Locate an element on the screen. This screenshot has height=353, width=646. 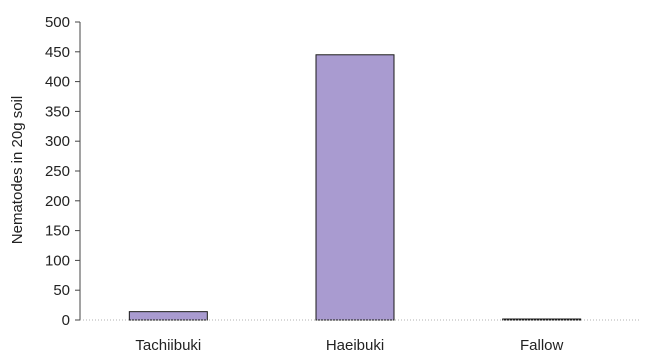
y-tick-label: 200 is located at coordinates (57, 201).